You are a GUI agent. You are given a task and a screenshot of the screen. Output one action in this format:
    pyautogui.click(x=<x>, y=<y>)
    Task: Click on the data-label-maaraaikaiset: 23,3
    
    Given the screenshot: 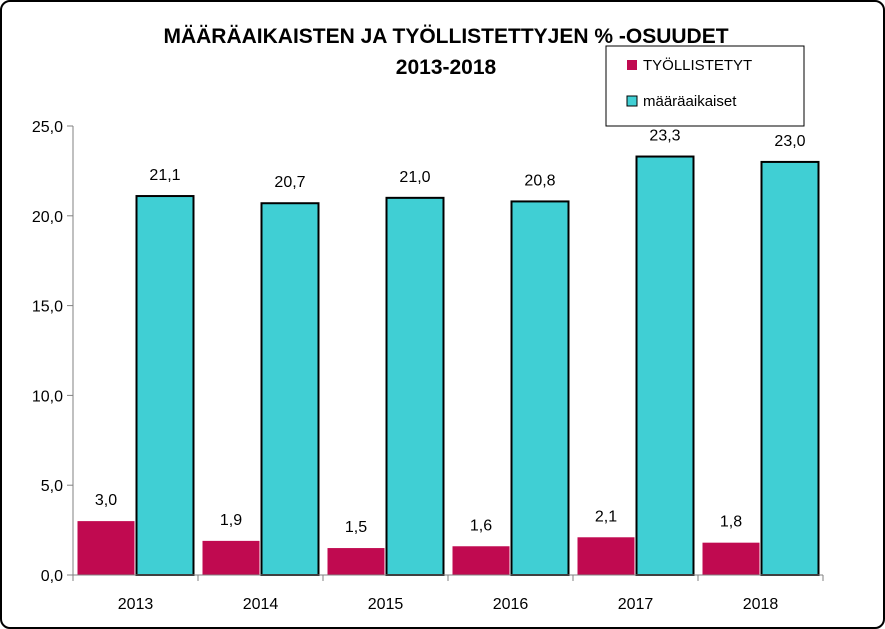 What is the action you would take?
    pyautogui.click(x=664, y=136)
    